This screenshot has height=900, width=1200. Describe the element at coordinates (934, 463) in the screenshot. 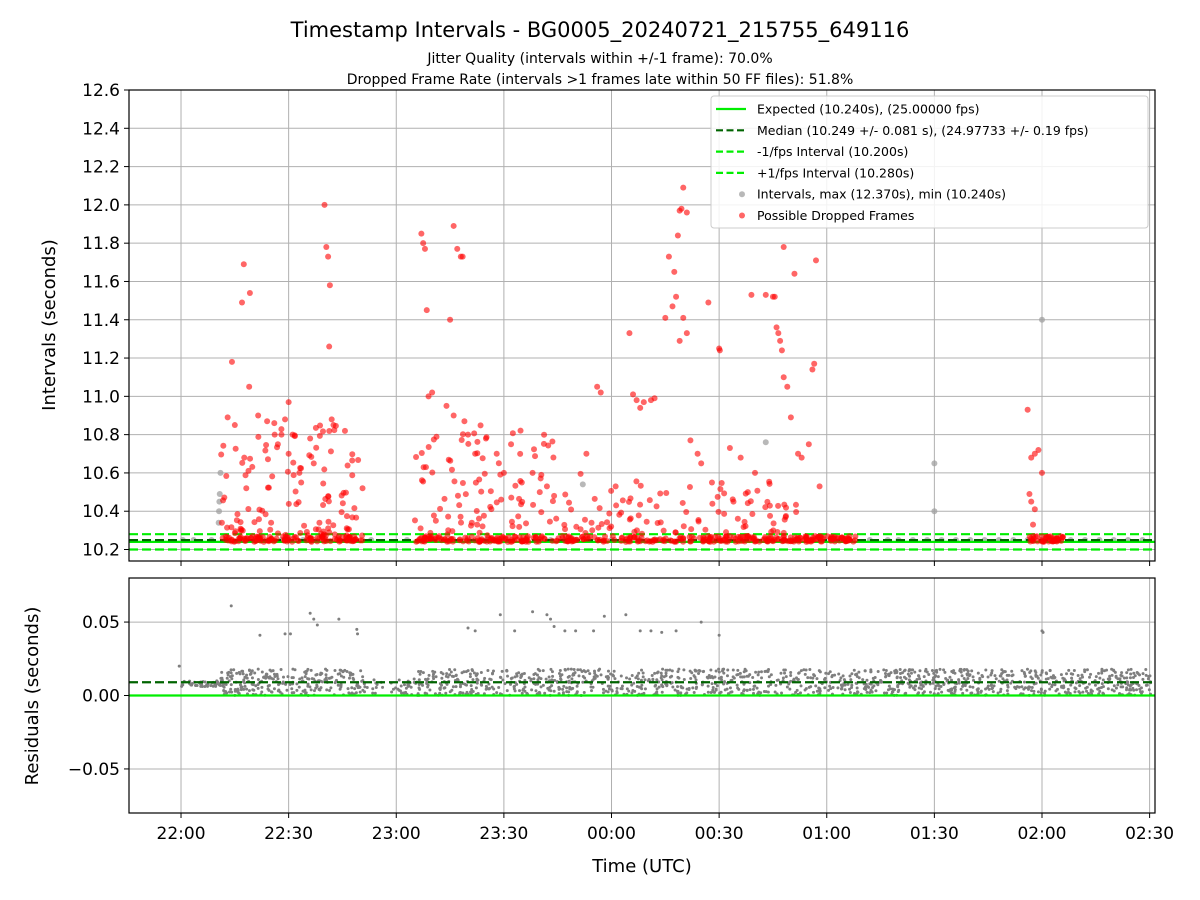

I see `normal-interval-point` at that location.